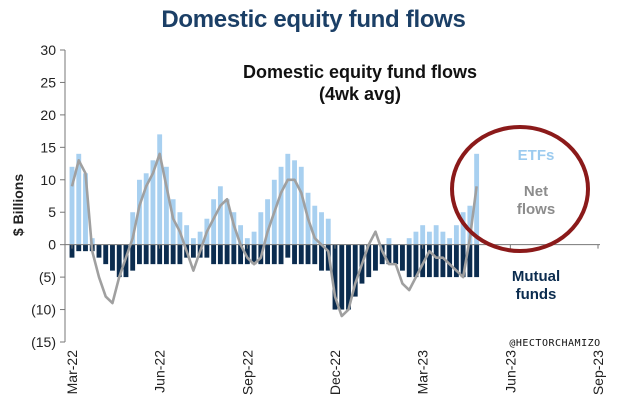  What do you see at coordinates (274, 277) in the screenshot?
I see `mutual-fund-bars` at bounding box center [274, 277].